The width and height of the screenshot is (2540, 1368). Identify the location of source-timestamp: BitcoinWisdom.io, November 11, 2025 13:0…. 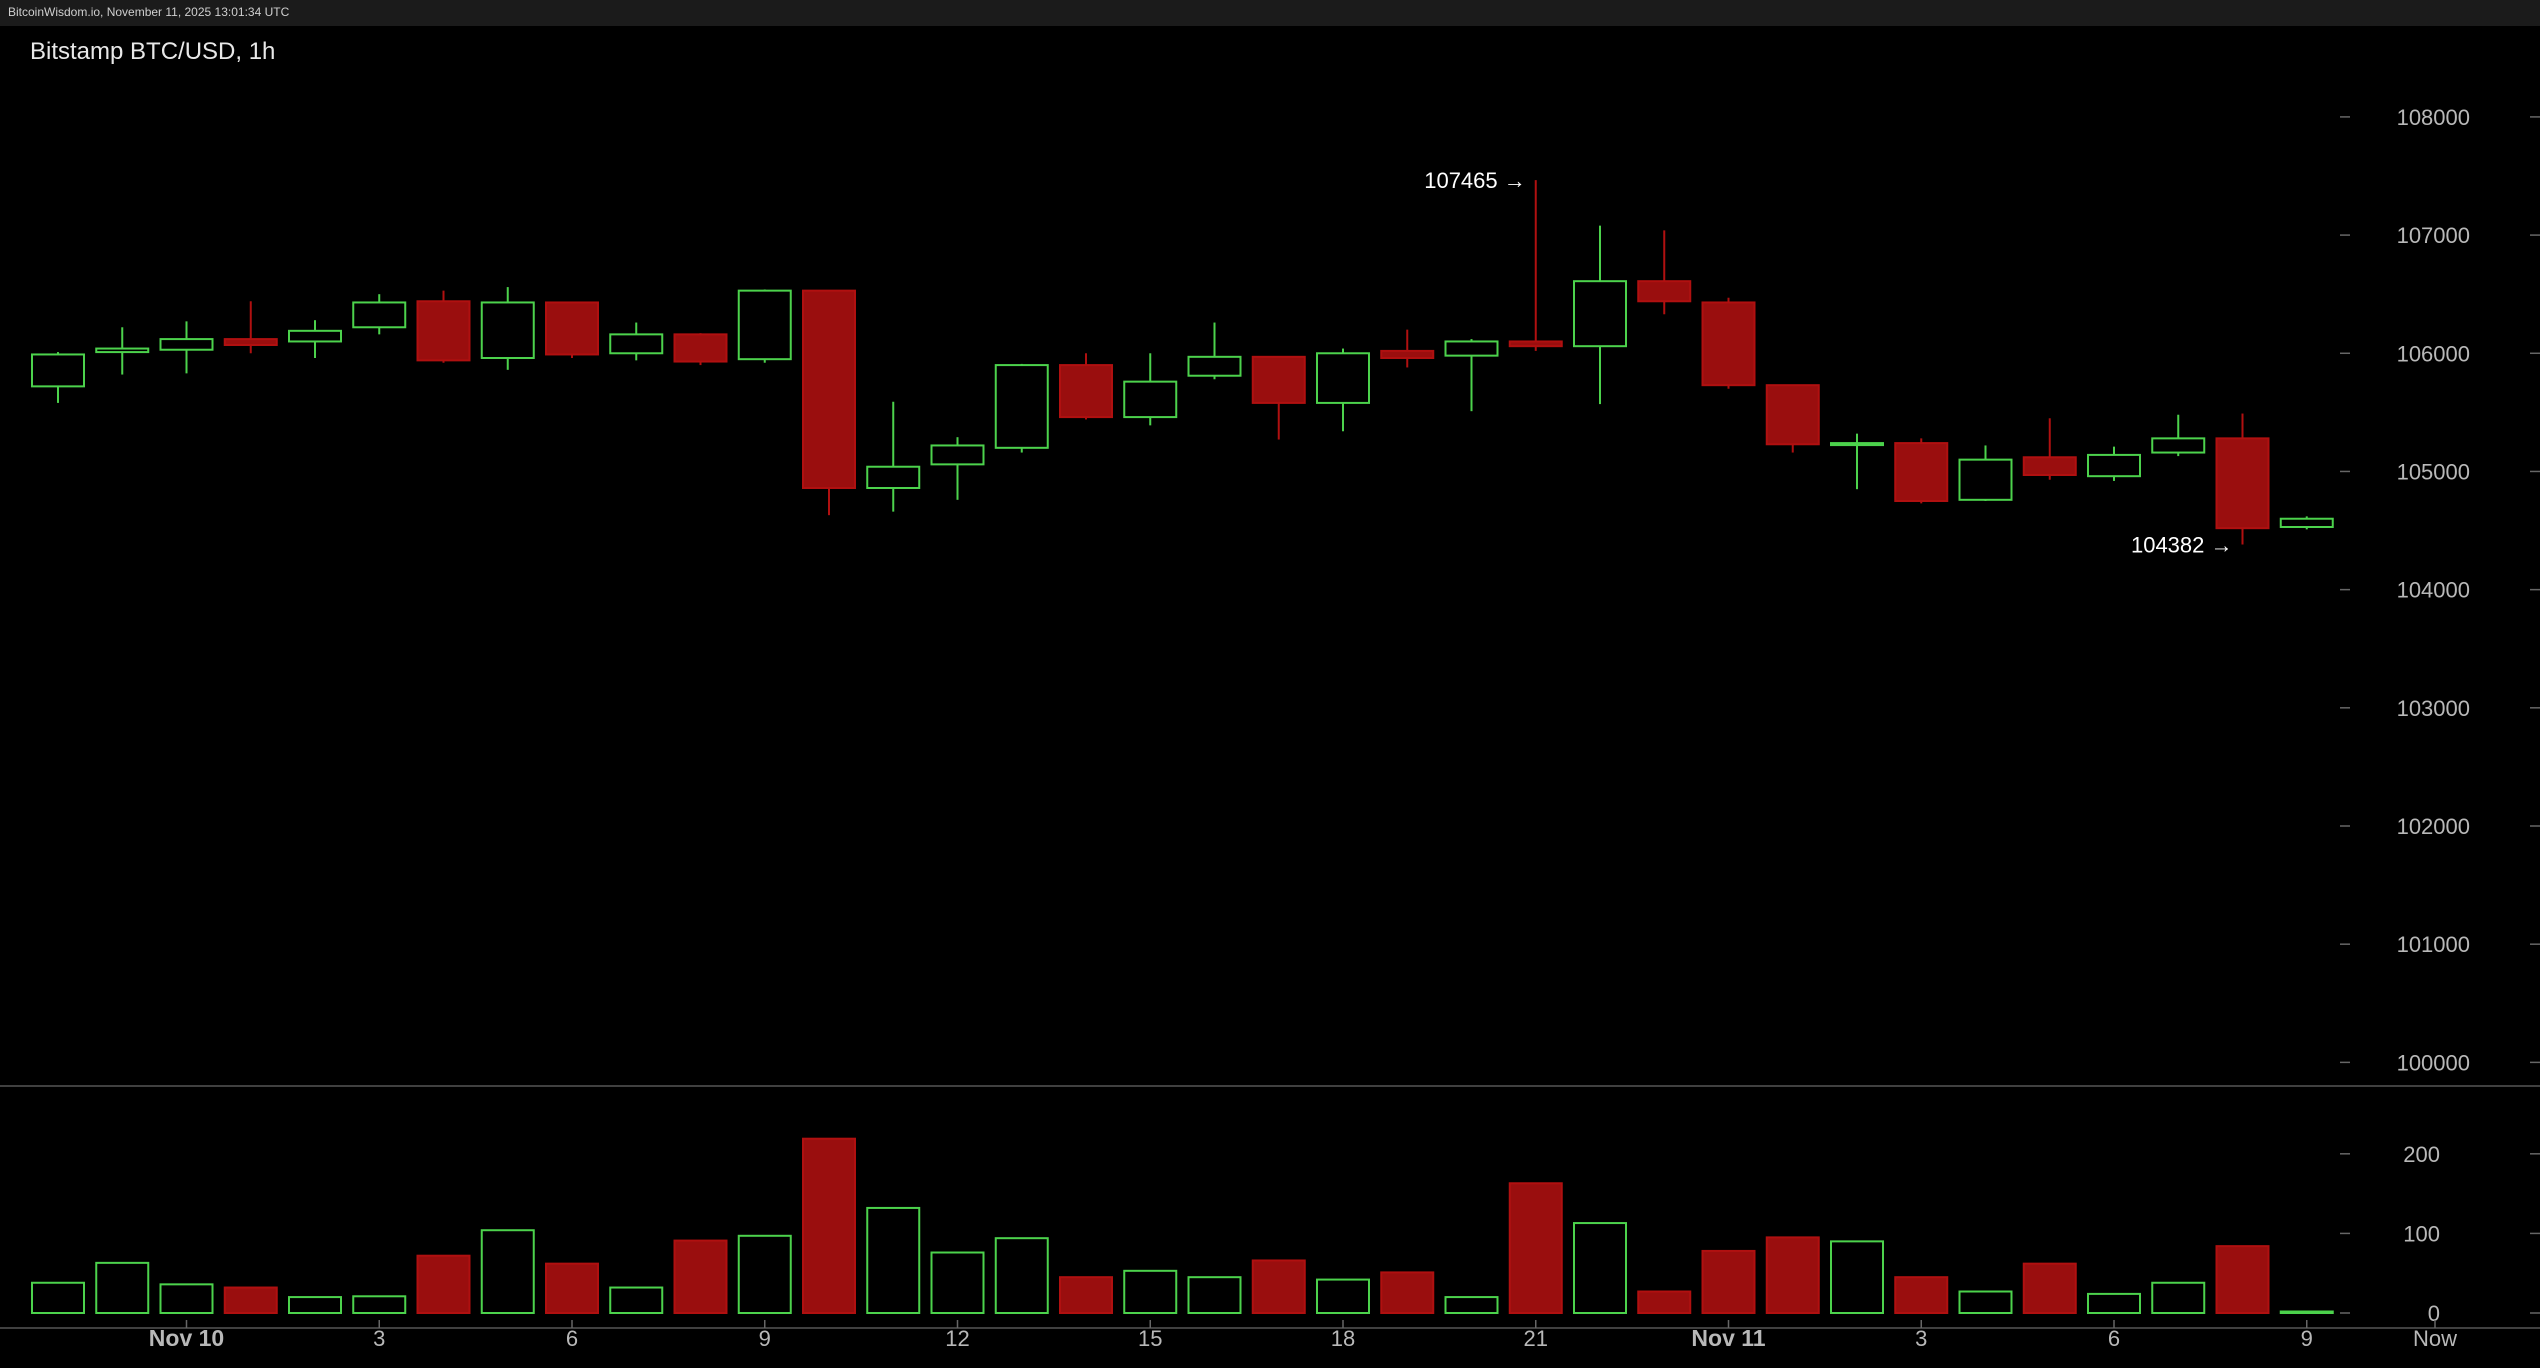
(149, 12).